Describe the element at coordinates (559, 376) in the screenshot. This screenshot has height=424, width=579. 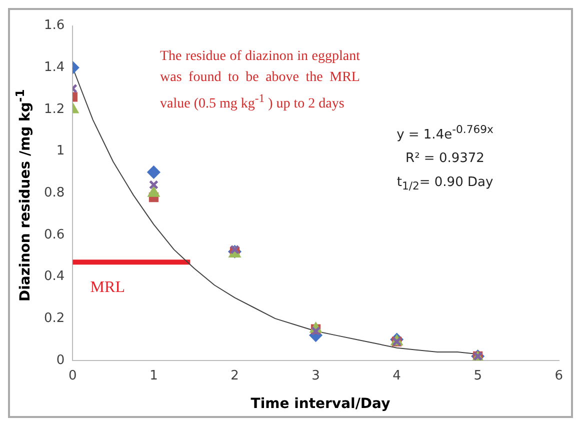
I see `x-tick-label: 6` at that location.